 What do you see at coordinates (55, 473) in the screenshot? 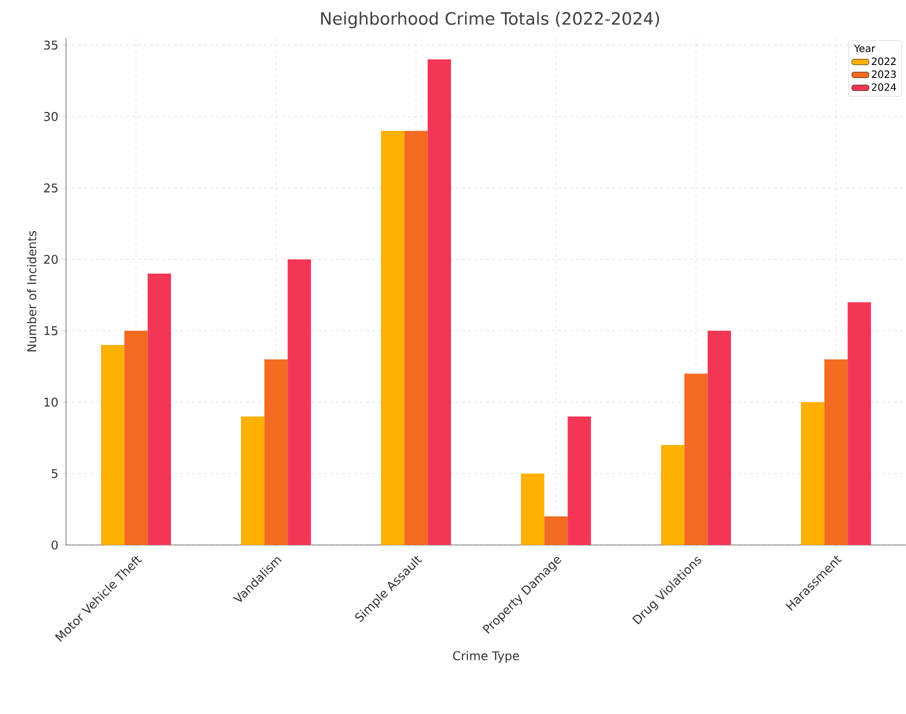
I see `y-tick-label: 5` at bounding box center [55, 473].